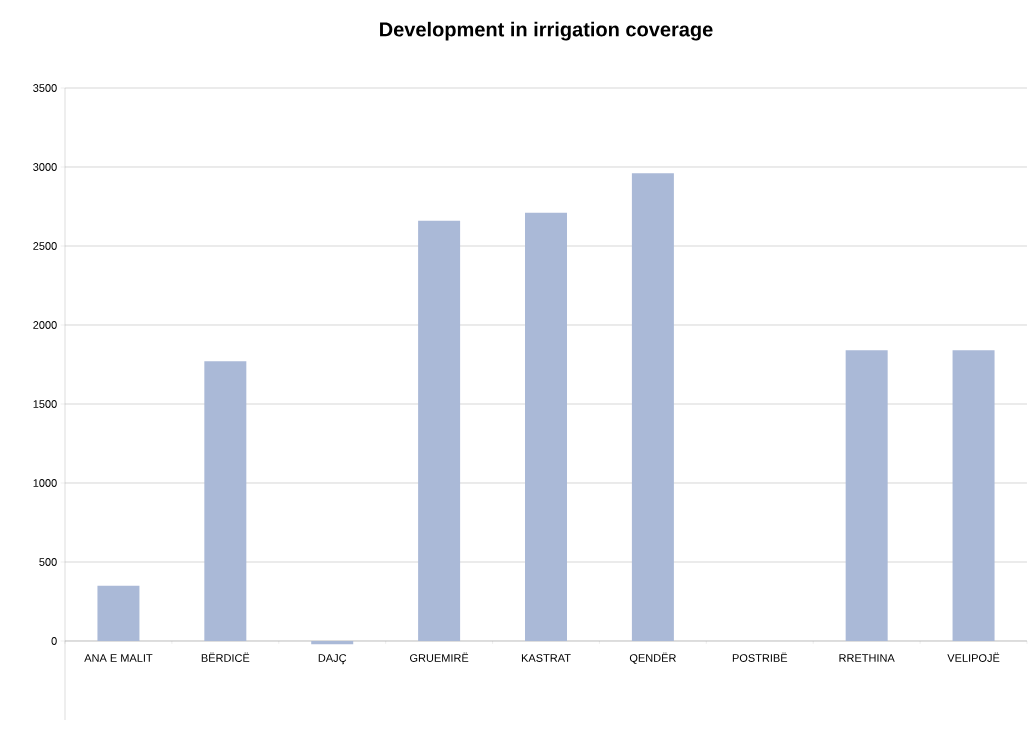 Image resolution: width=1031 pixels, height=734 pixels. I want to click on y-tick-label: 1000, so click(45, 483).